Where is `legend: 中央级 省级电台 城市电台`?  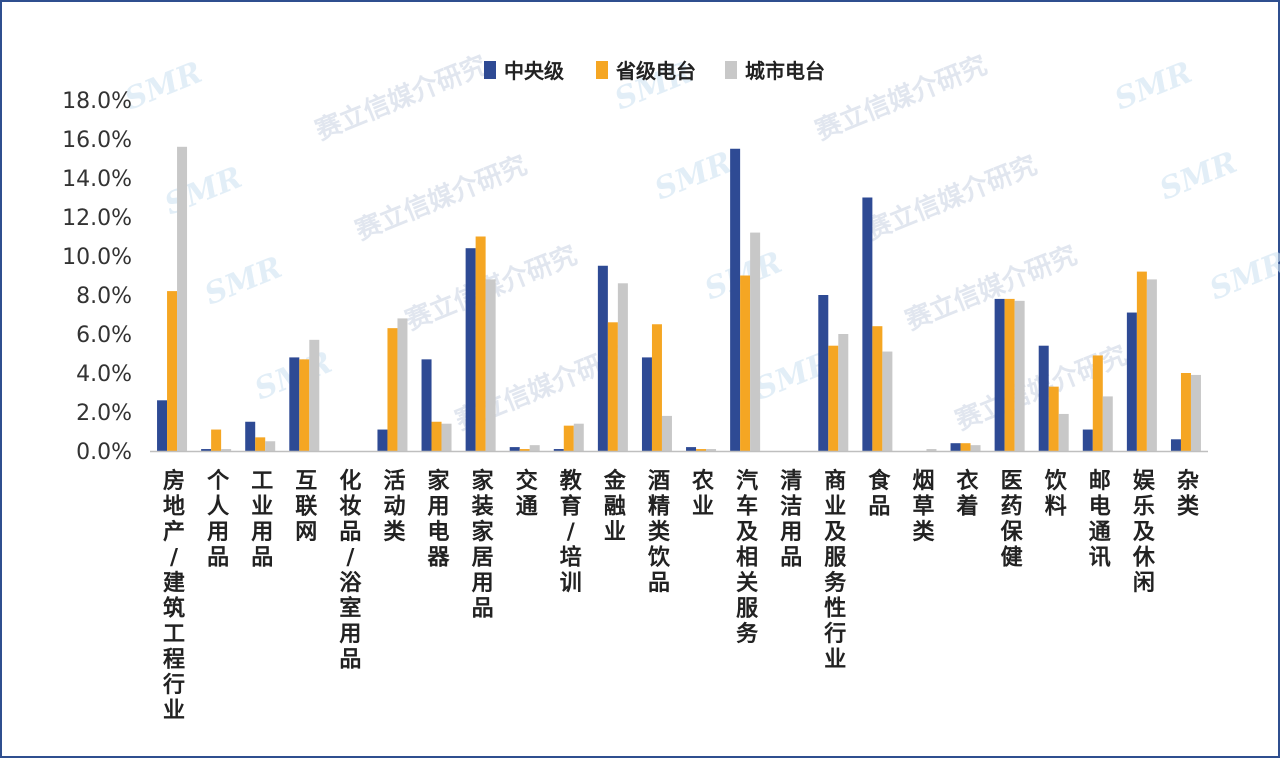
legend: 中央级 省级电台 城市电台 is located at coordinates (654, 71).